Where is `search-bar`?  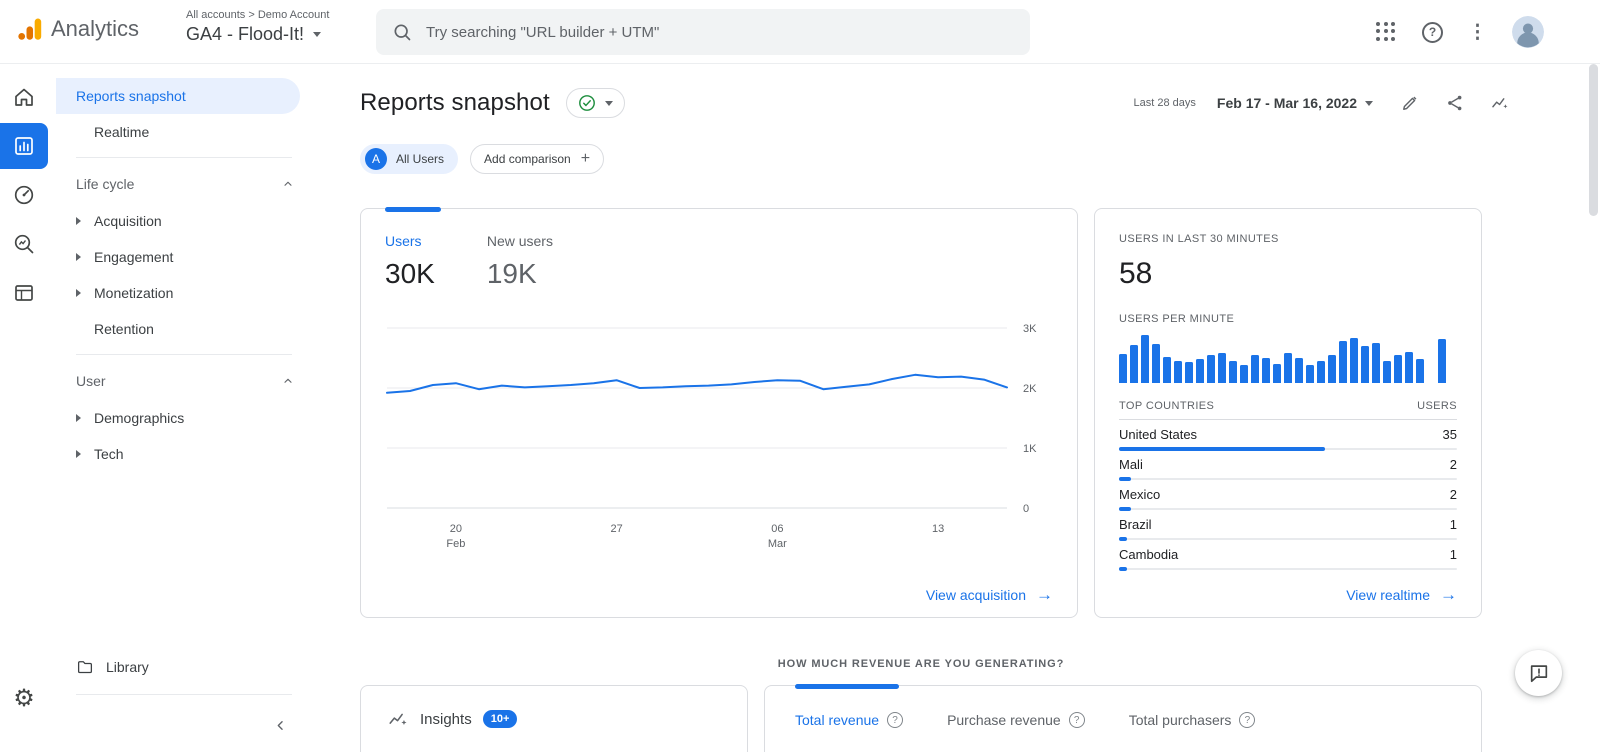
search-bar is located at coordinates (703, 32).